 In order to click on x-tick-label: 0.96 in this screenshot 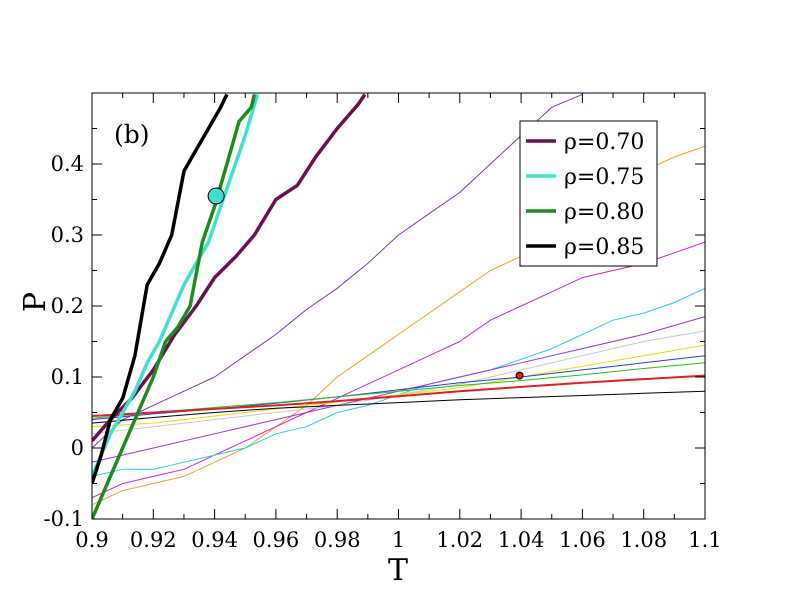, I will do `click(276, 540)`.